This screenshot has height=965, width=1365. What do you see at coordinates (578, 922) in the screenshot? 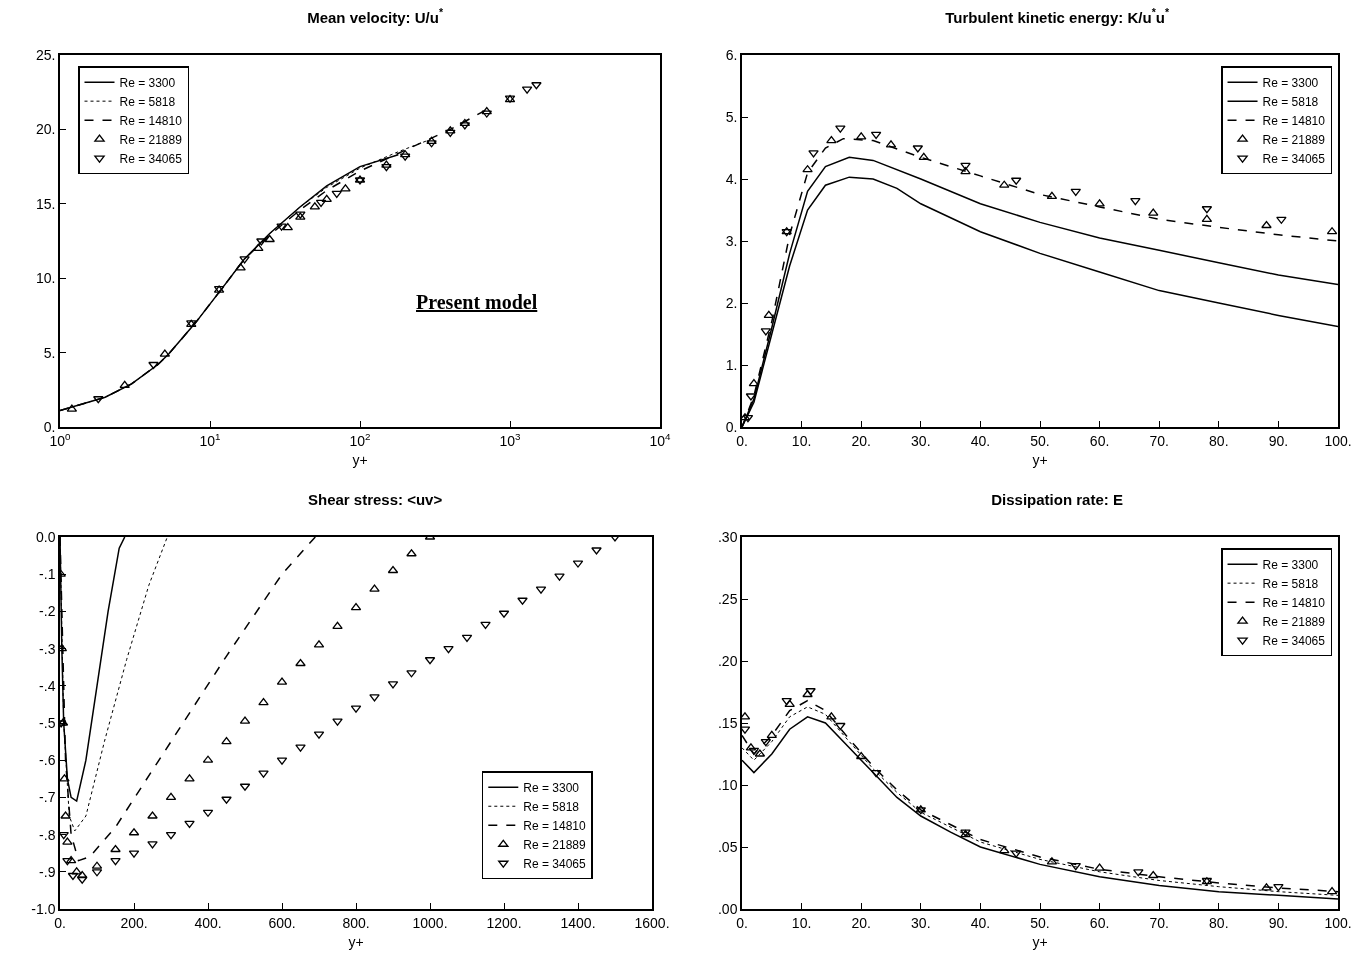
I see `x-tick-label: 1400.` at bounding box center [578, 922].